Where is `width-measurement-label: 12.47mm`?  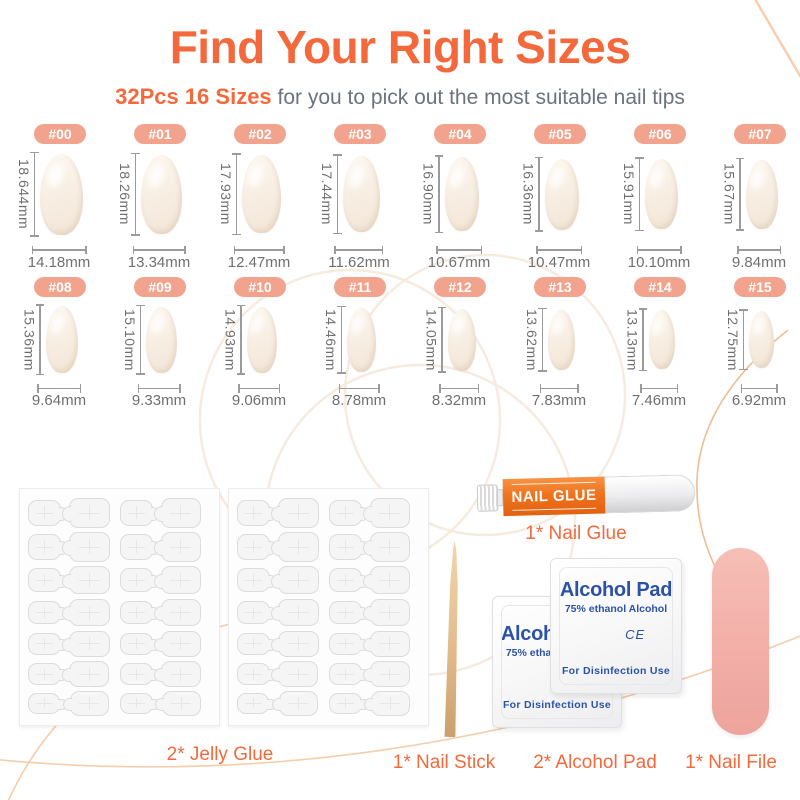 width-measurement-label: 12.47mm is located at coordinates (259, 262).